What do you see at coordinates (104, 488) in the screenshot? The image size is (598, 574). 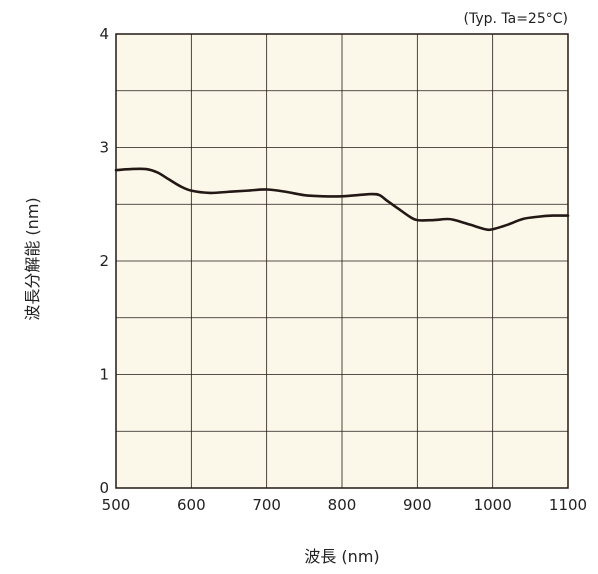 I see `y-tick-label: 0` at bounding box center [104, 488].